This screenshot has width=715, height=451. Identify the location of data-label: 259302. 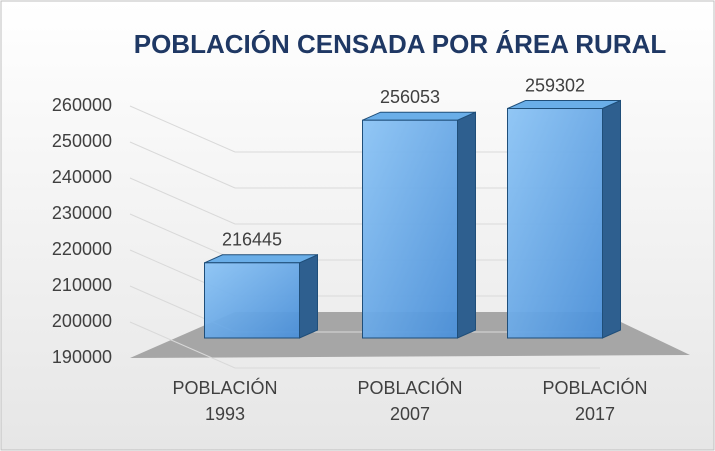
(555, 85).